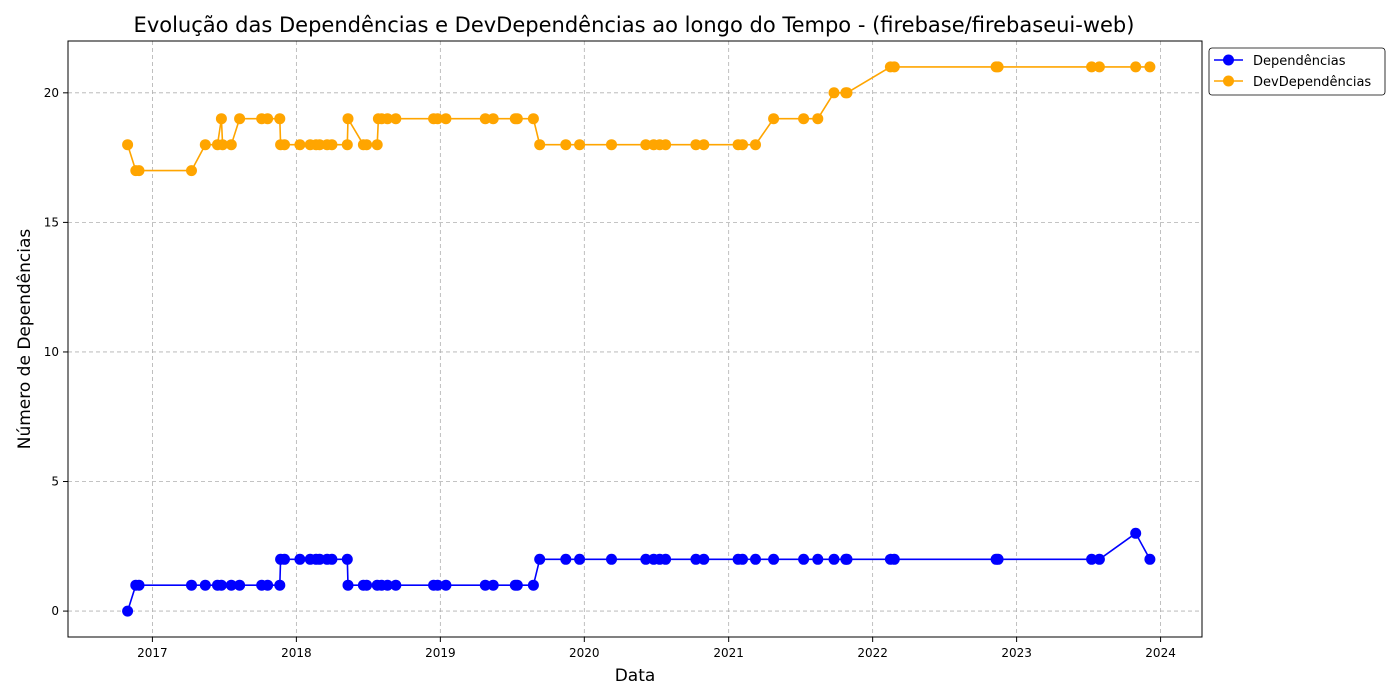 This screenshot has width=1400, height=700. I want to click on y-tick-label: 0, so click(55, 611).